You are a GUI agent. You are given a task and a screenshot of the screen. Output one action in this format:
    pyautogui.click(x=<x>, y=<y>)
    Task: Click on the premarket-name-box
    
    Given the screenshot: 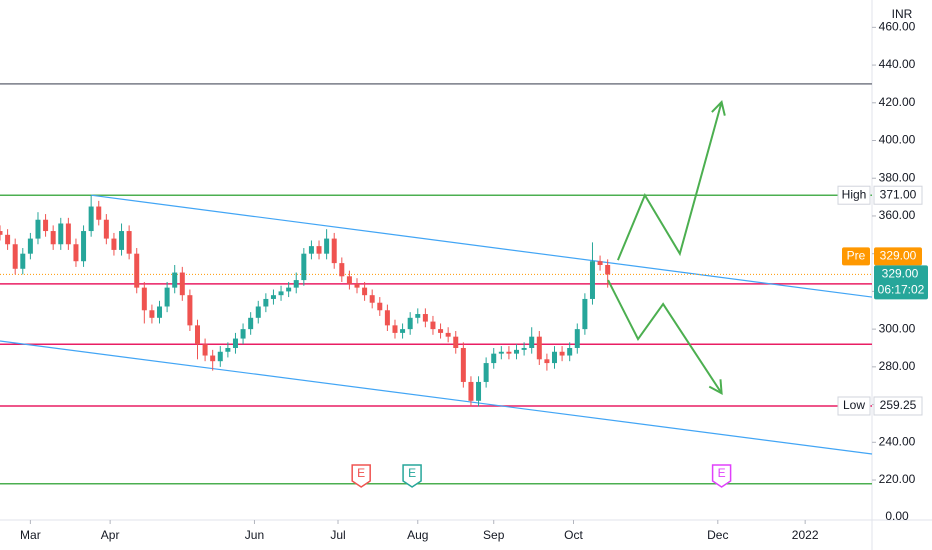 What is the action you would take?
    pyautogui.click(x=856, y=256)
    